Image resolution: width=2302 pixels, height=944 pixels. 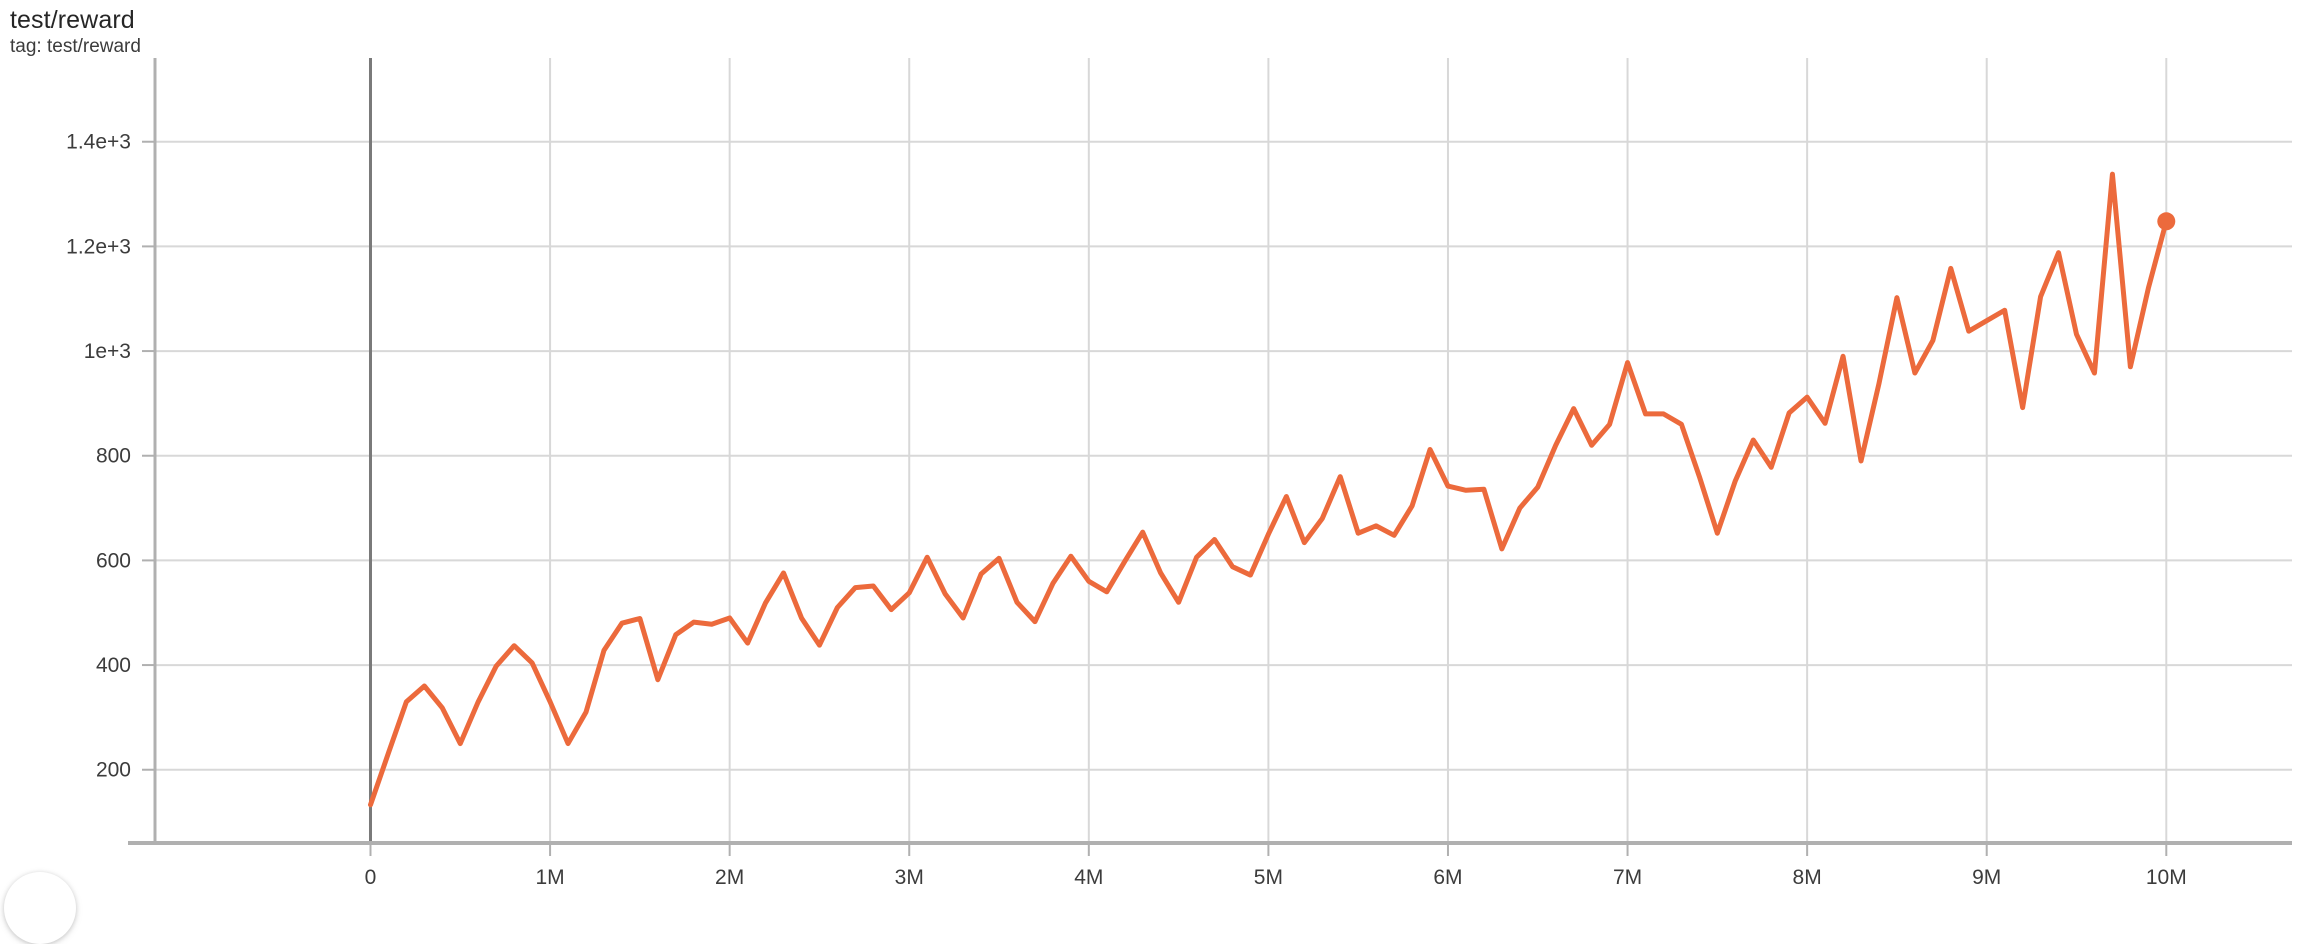 What do you see at coordinates (909, 877) in the screenshot?
I see `x-tick-label: 3M` at bounding box center [909, 877].